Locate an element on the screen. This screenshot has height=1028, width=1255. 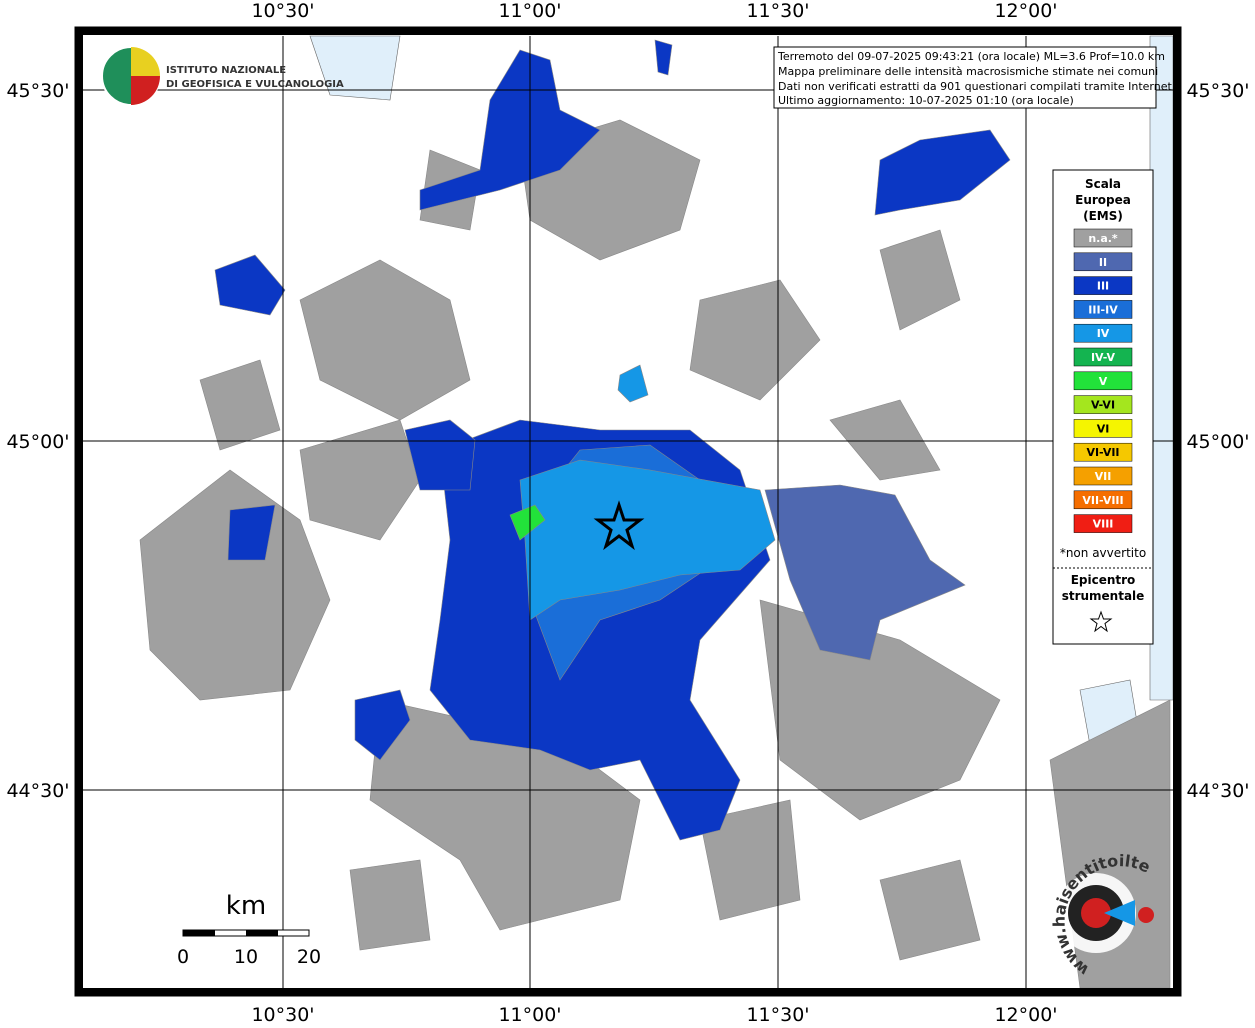
legend-label: V is located at coordinates (1103, 381).